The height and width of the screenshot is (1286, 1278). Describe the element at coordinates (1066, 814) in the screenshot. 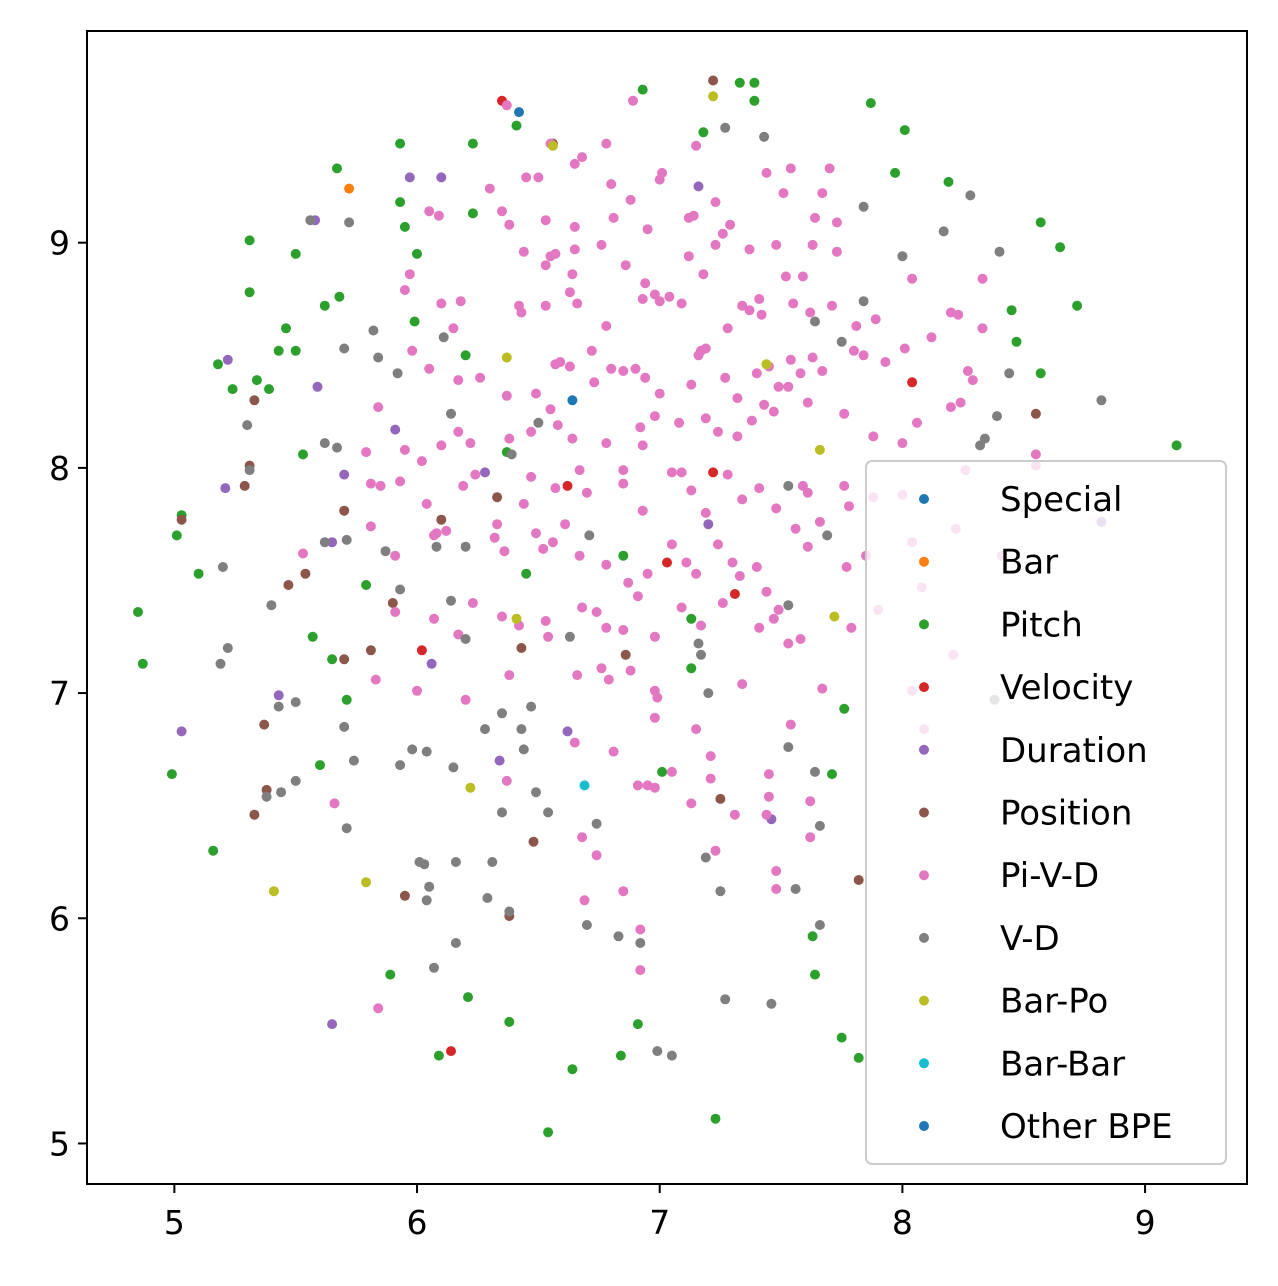

I see `legend-label: Position` at that location.